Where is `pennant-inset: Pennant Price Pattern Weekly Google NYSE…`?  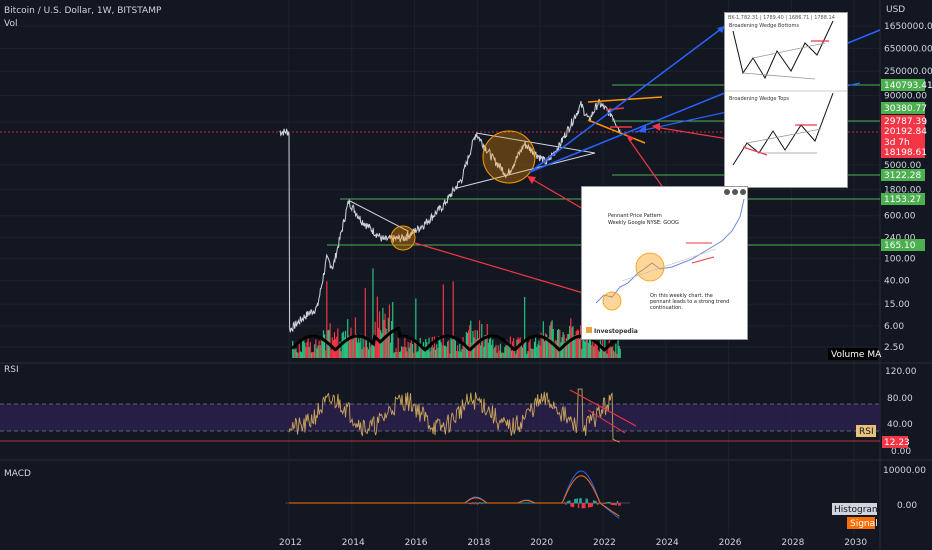
pennant-inset: Pennant Price Pattern Weekly Google NYSE… is located at coordinates (664, 263).